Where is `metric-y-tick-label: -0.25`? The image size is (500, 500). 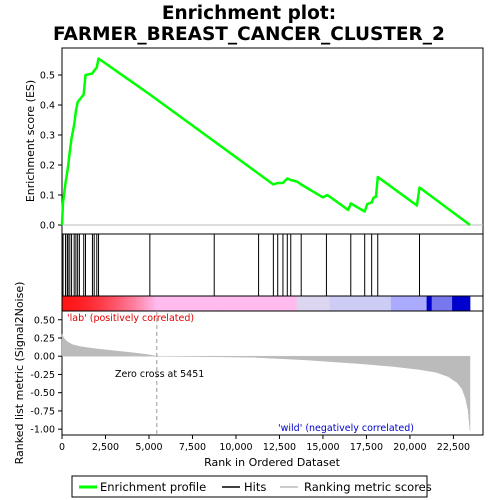
metric-y-tick-label: -0.25 is located at coordinates (42, 375).